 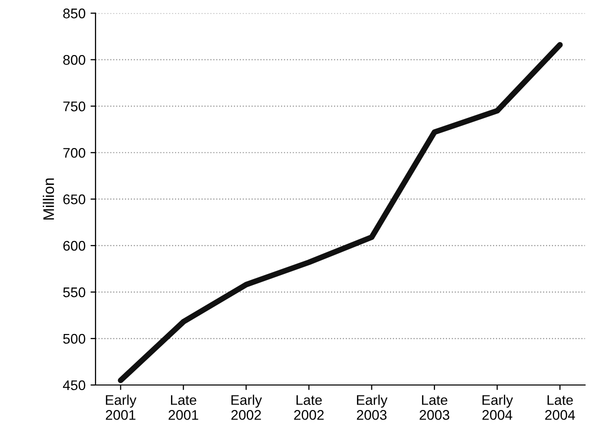 I want to click on x-tick-label: Late 2003, so click(x=435, y=407).